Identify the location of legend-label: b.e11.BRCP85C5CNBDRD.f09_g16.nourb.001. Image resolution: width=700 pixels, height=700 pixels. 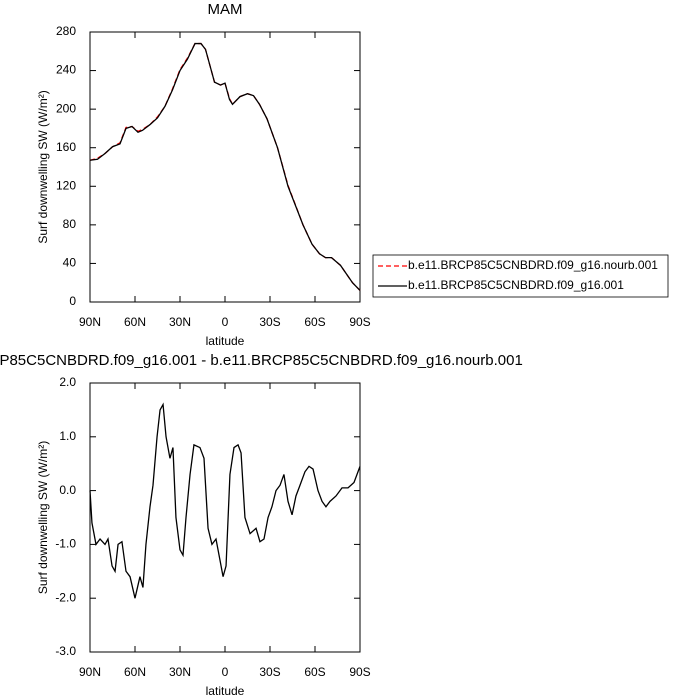
(533, 265).